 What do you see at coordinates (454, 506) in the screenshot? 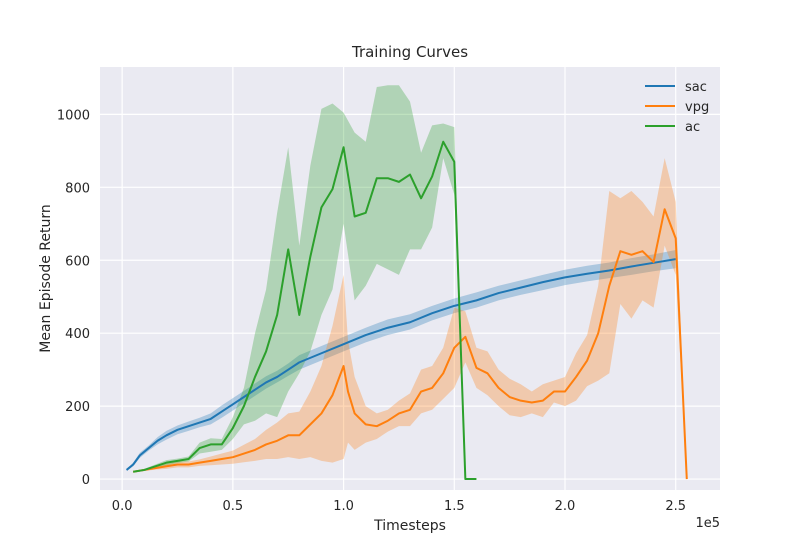
I see `x-tick-label: 1.5` at bounding box center [454, 506].